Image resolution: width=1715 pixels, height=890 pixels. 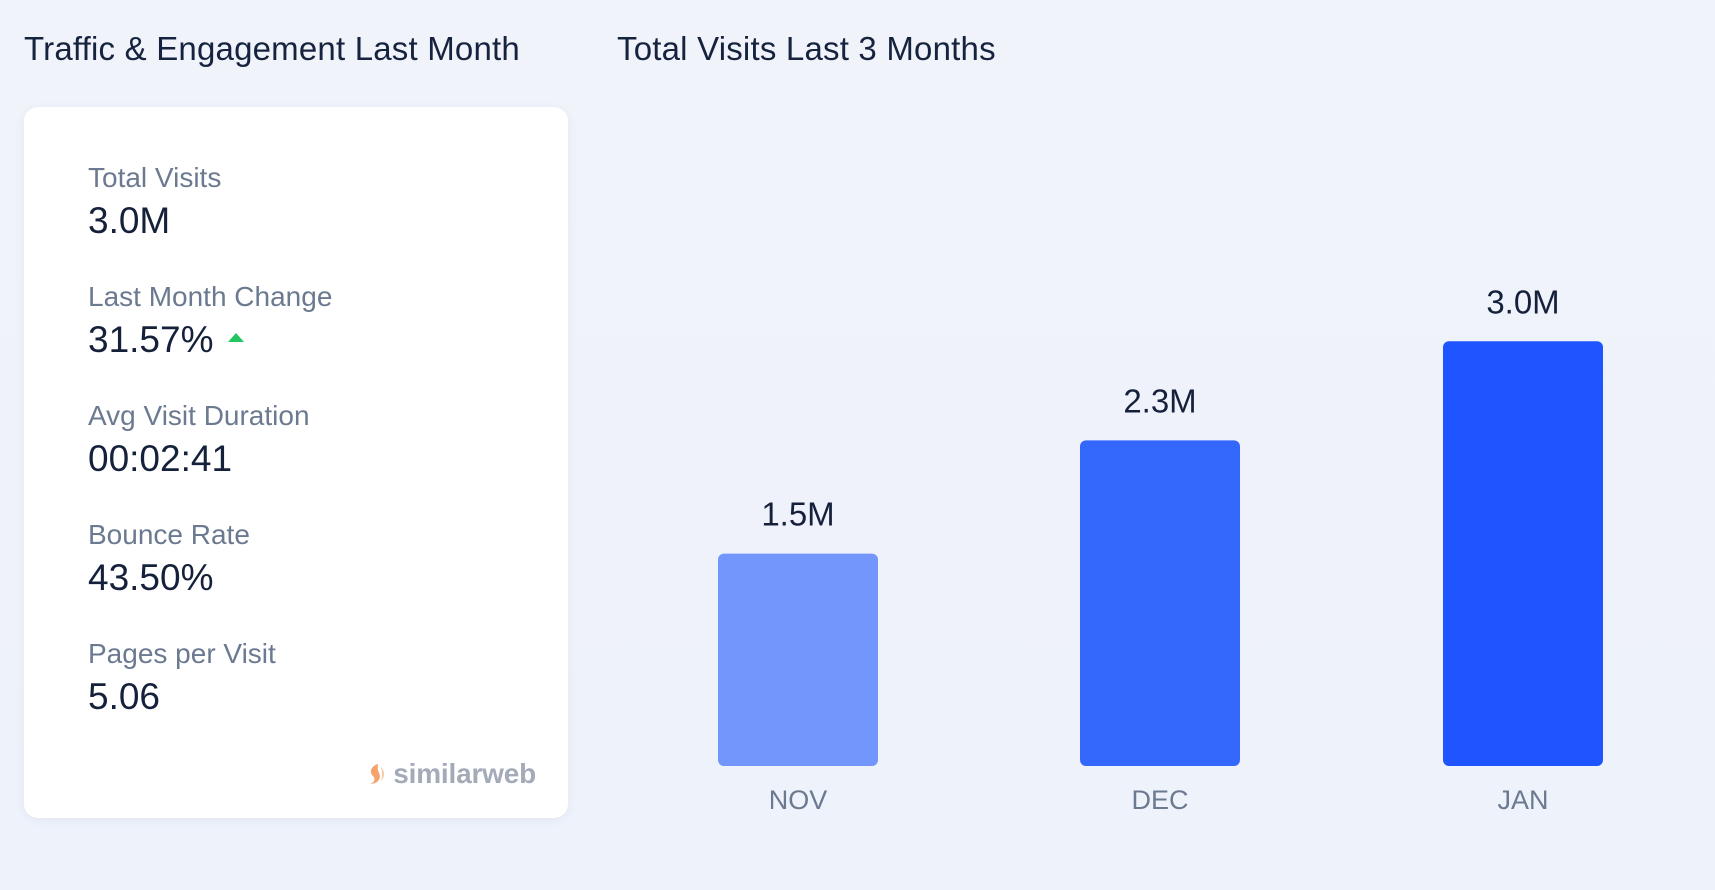 I want to click on metric-value-text: 3.0M, so click(x=129, y=220).